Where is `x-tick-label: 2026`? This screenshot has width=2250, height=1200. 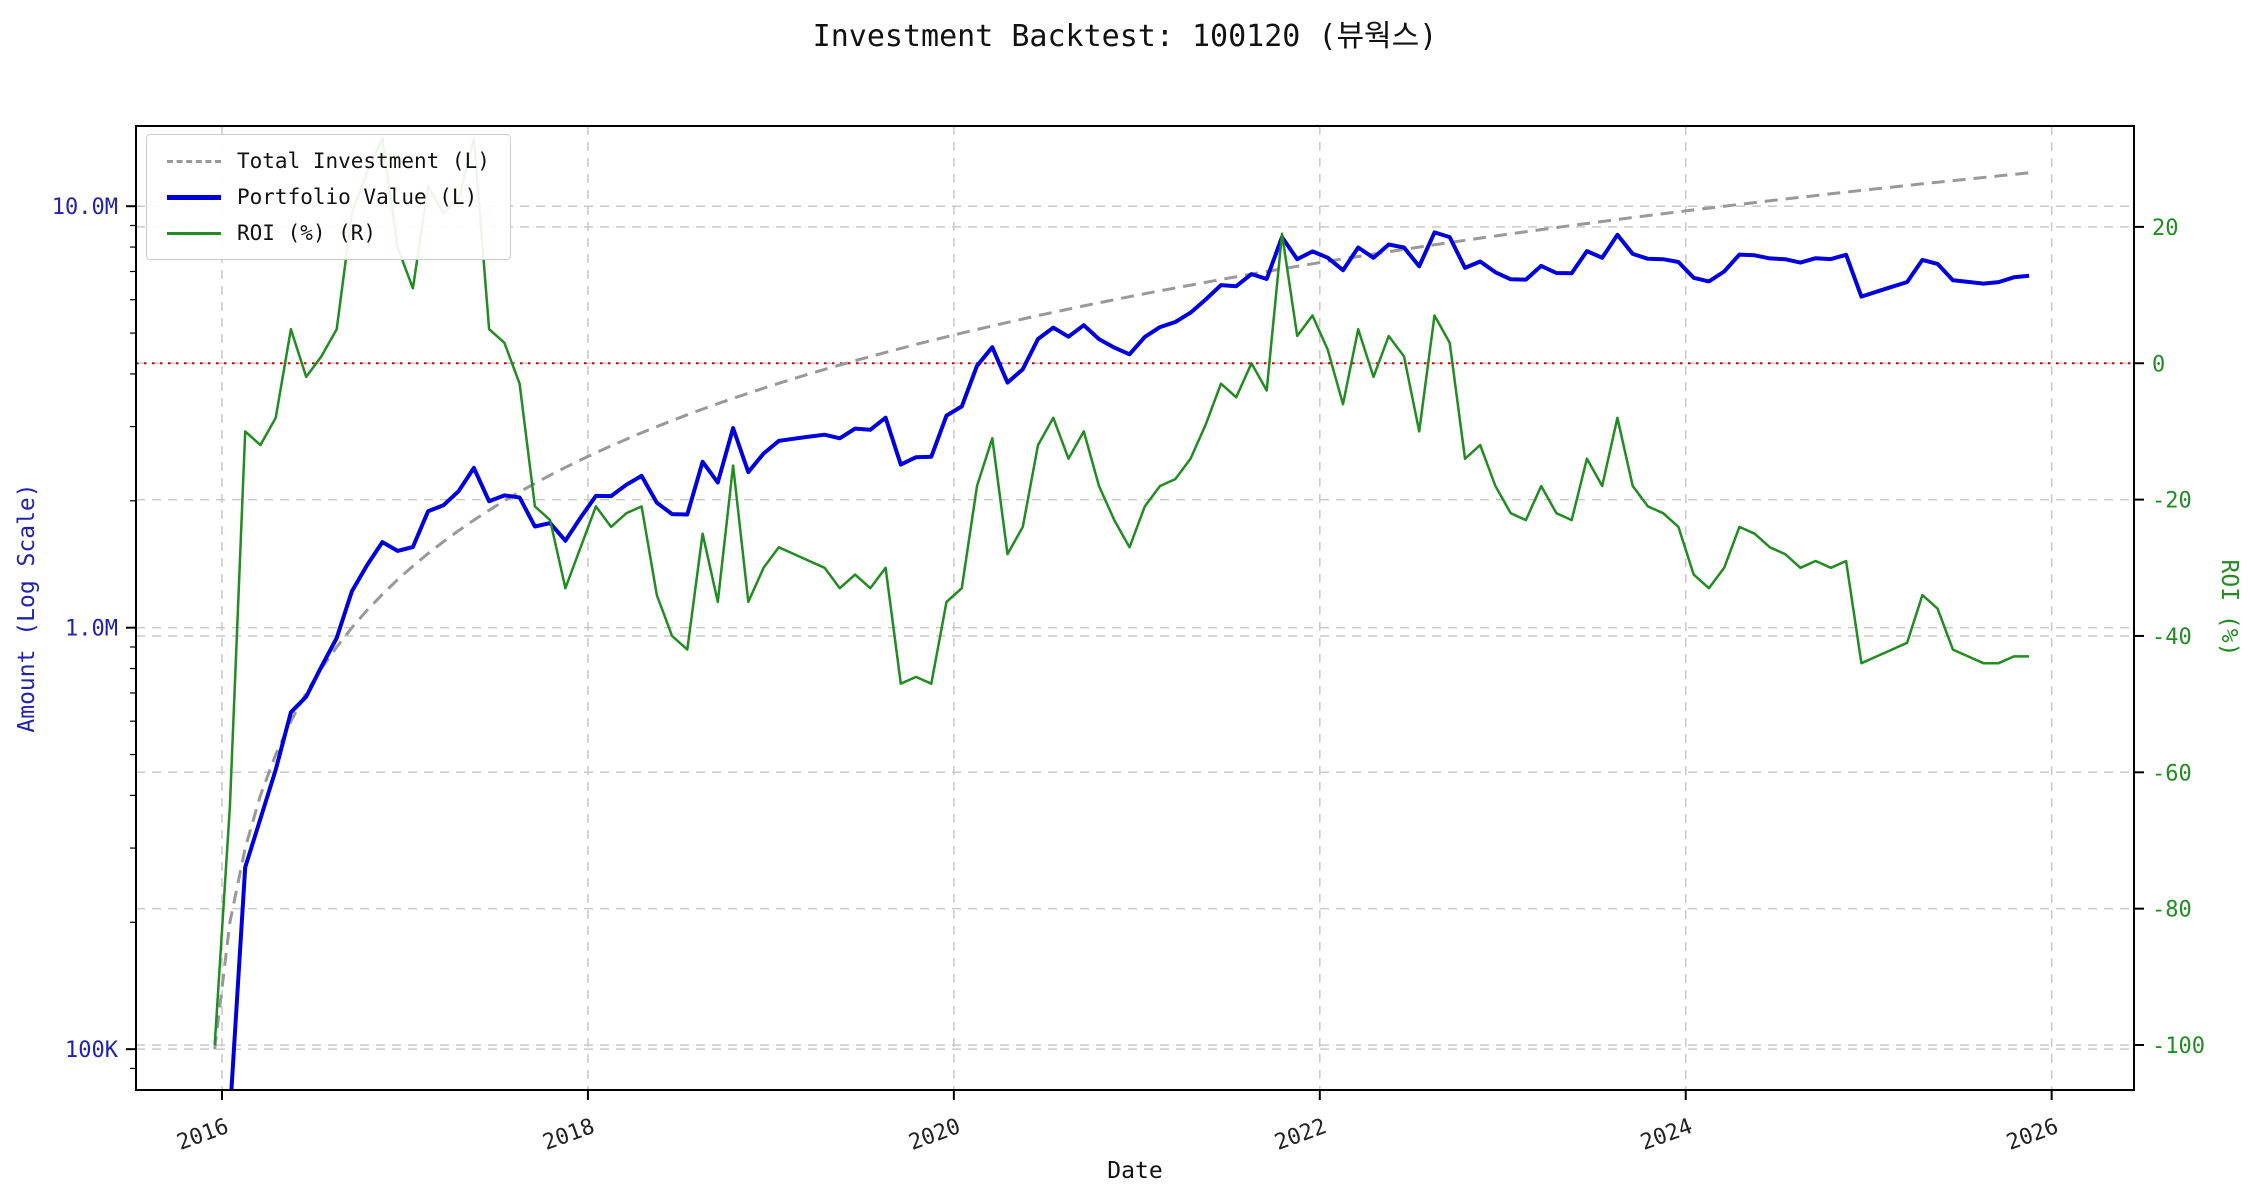 x-tick-label: 2026 is located at coordinates (2032, 1135).